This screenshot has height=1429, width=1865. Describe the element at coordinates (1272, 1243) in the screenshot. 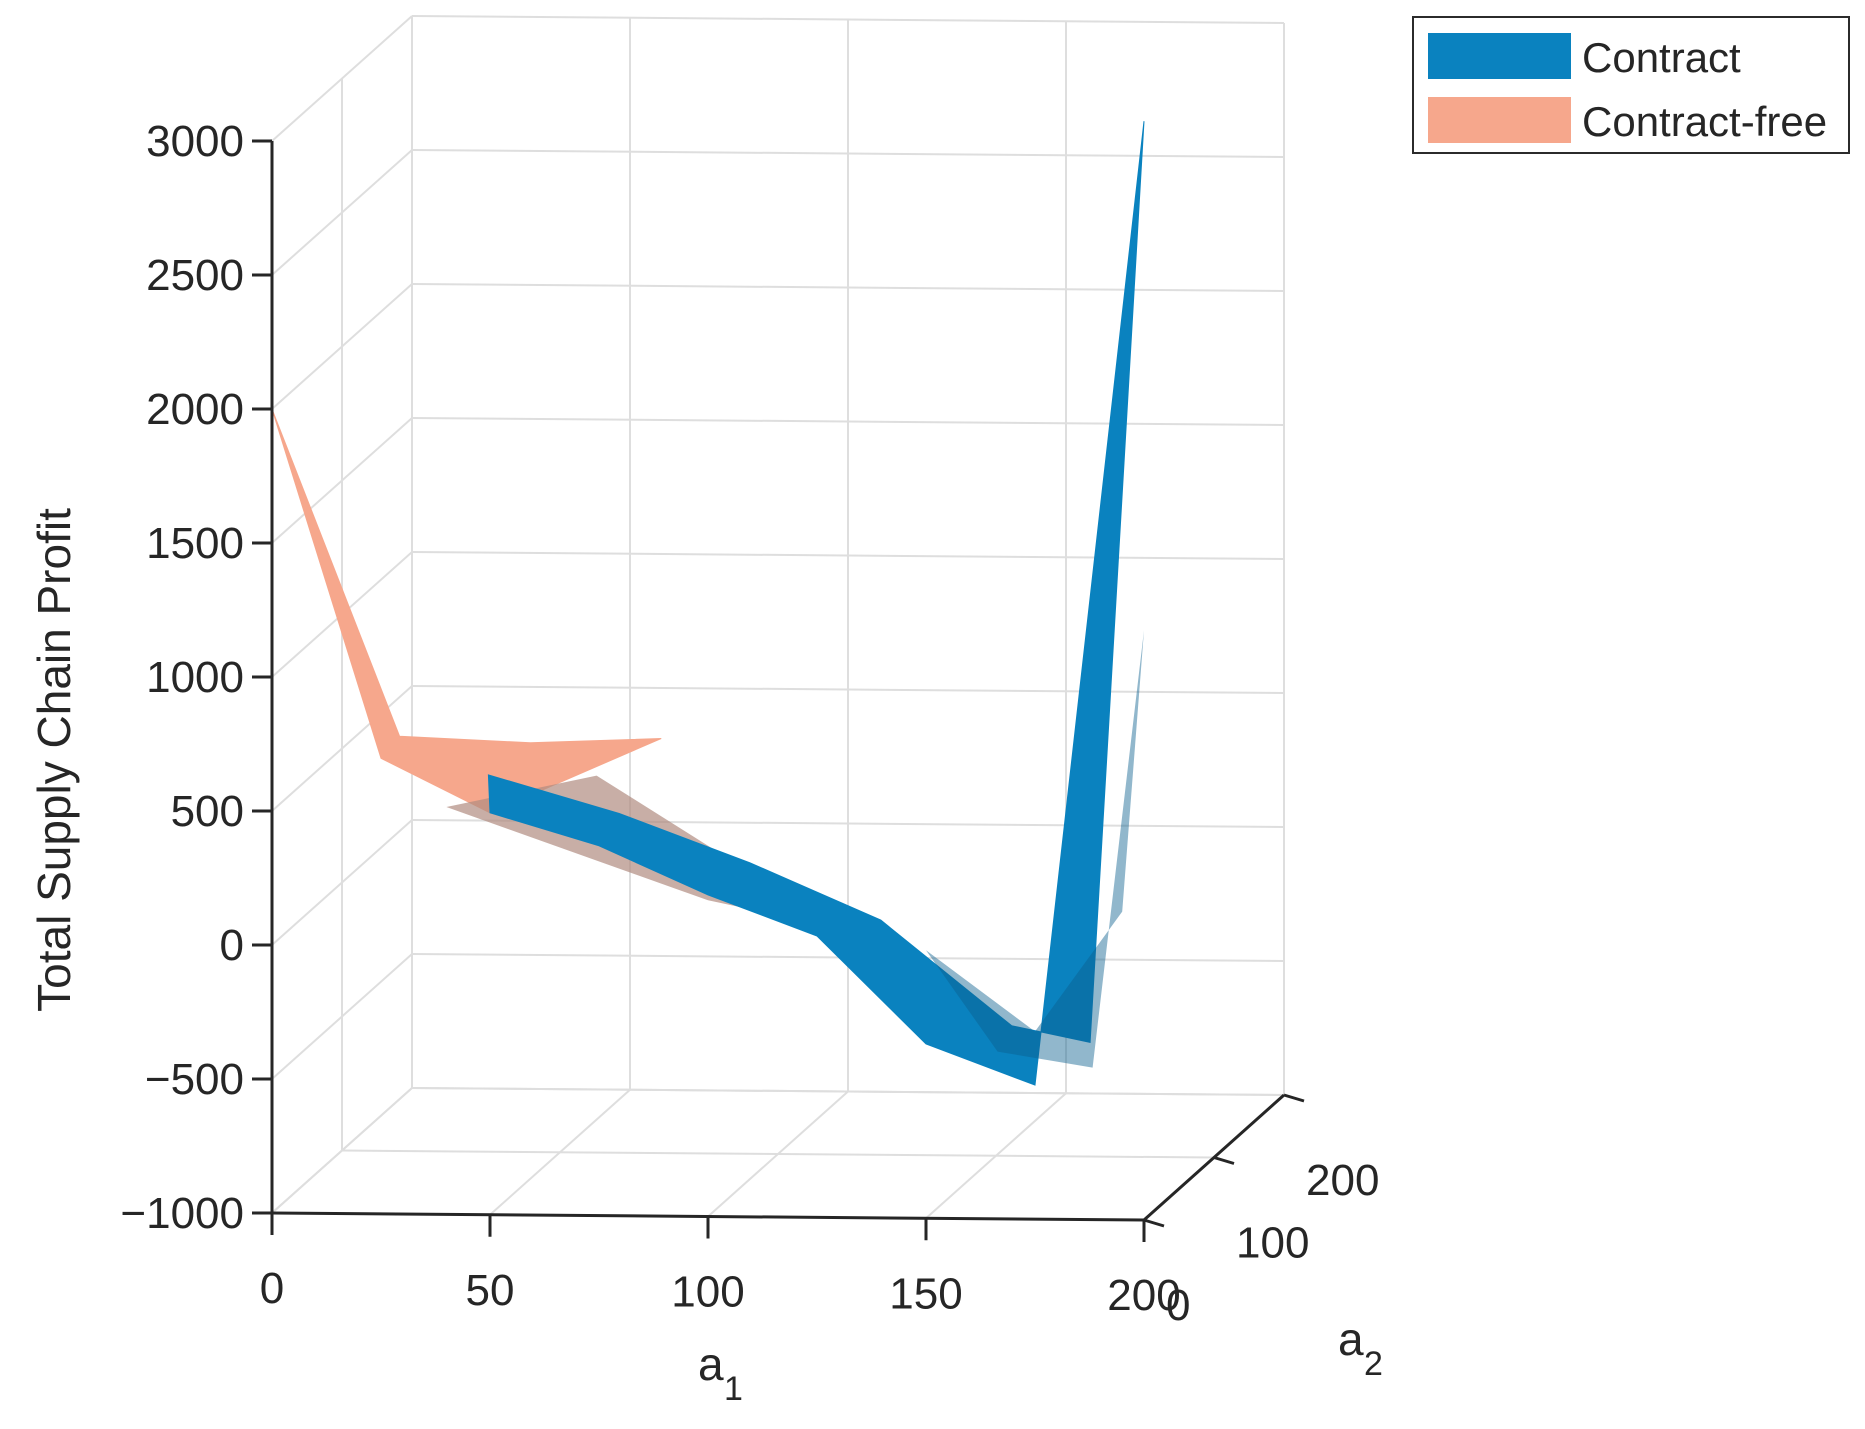

I see `y-tick-label: 100` at that location.